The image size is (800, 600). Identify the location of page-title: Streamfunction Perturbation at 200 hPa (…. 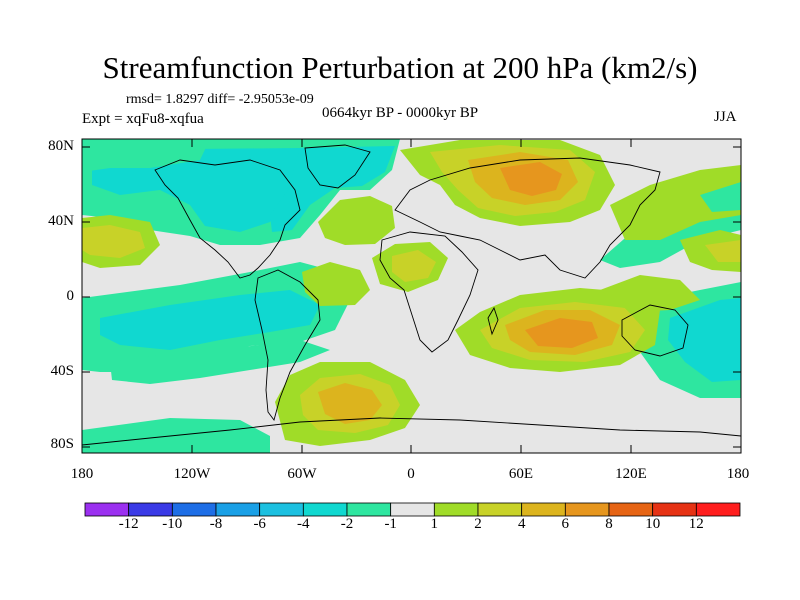
(400, 67).